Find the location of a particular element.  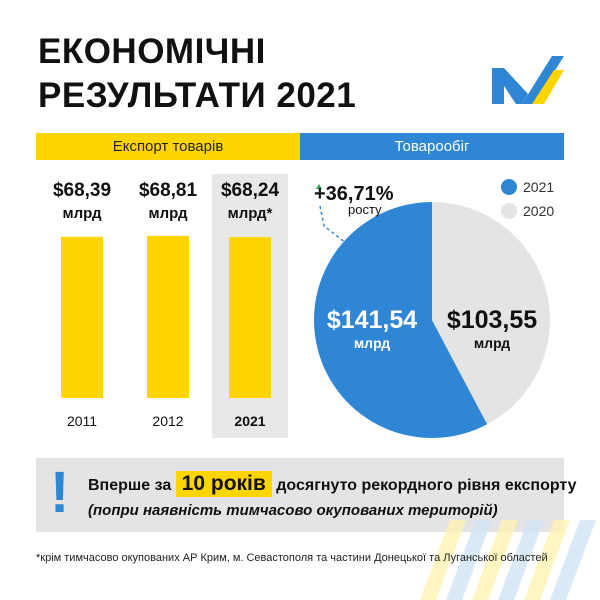

banner-highlight: 10 років is located at coordinates (223, 484).